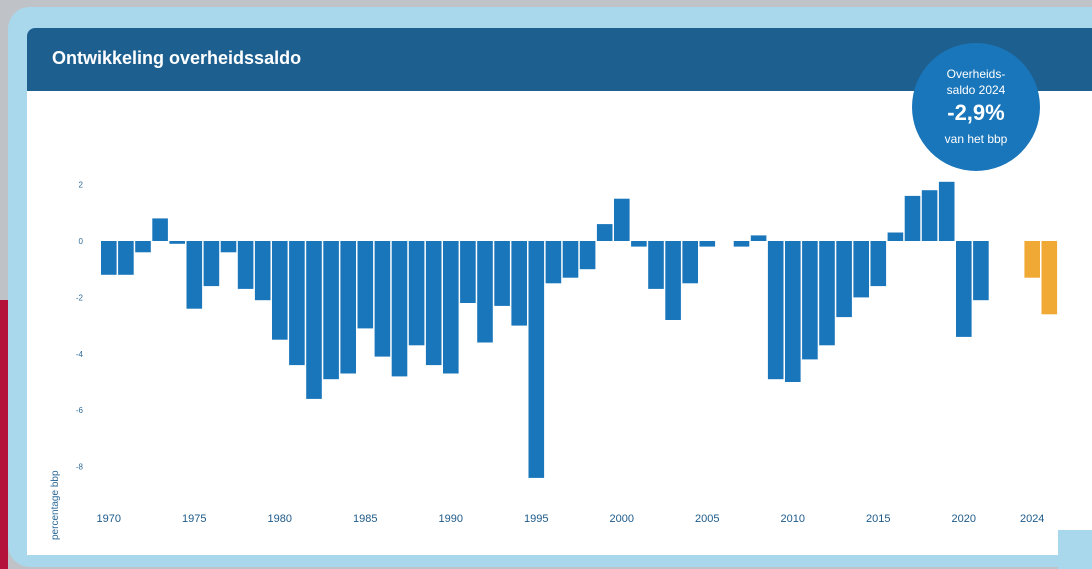 The width and height of the screenshot is (1092, 569). What do you see at coordinates (964, 519) in the screenshot?
I see `x-tick-label: 2020` at bounding box center [964, 519].